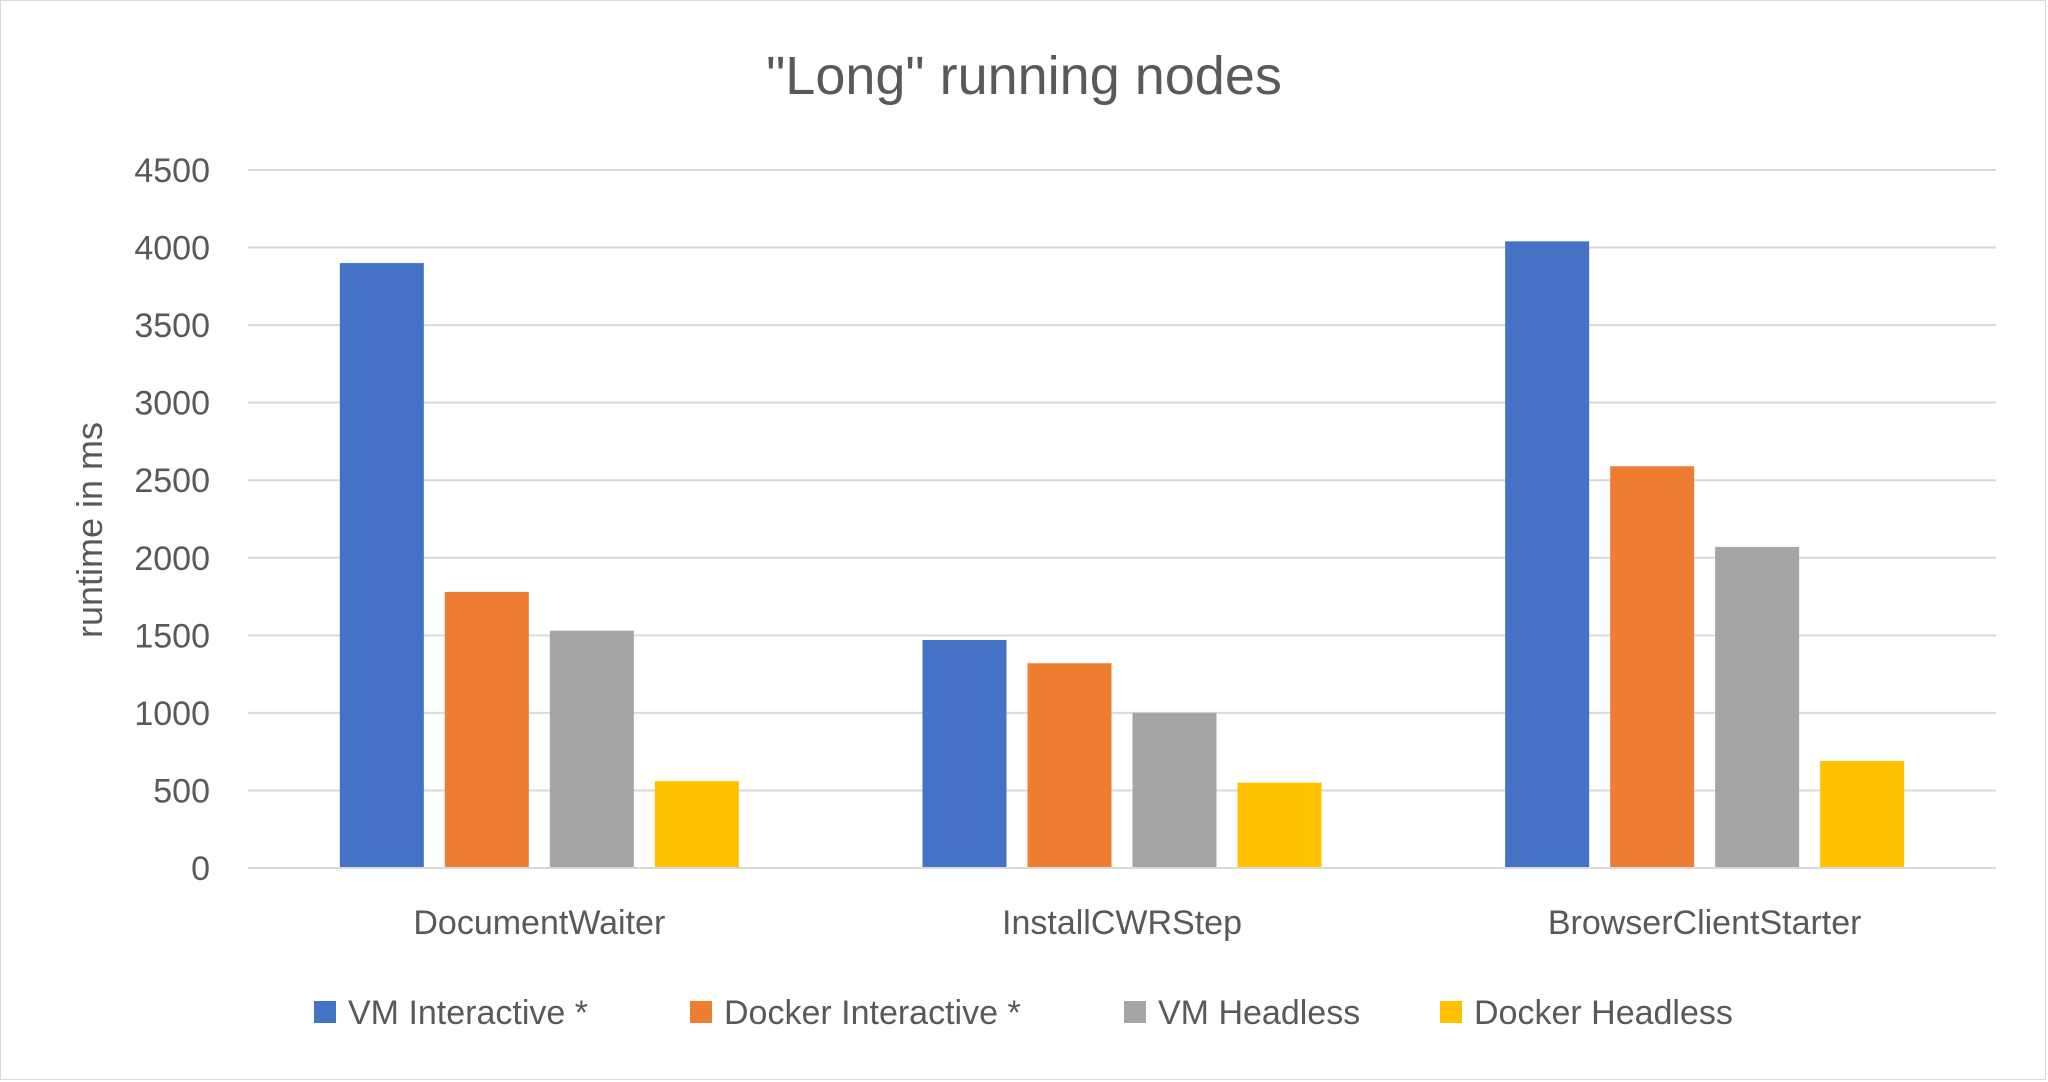 The width and height of the screenshot is (2048, 1082). Describe the element at coordinates (1652, 667) in the screenshot. I see `bar-docker-interactive-browserclientstarter` at that location.